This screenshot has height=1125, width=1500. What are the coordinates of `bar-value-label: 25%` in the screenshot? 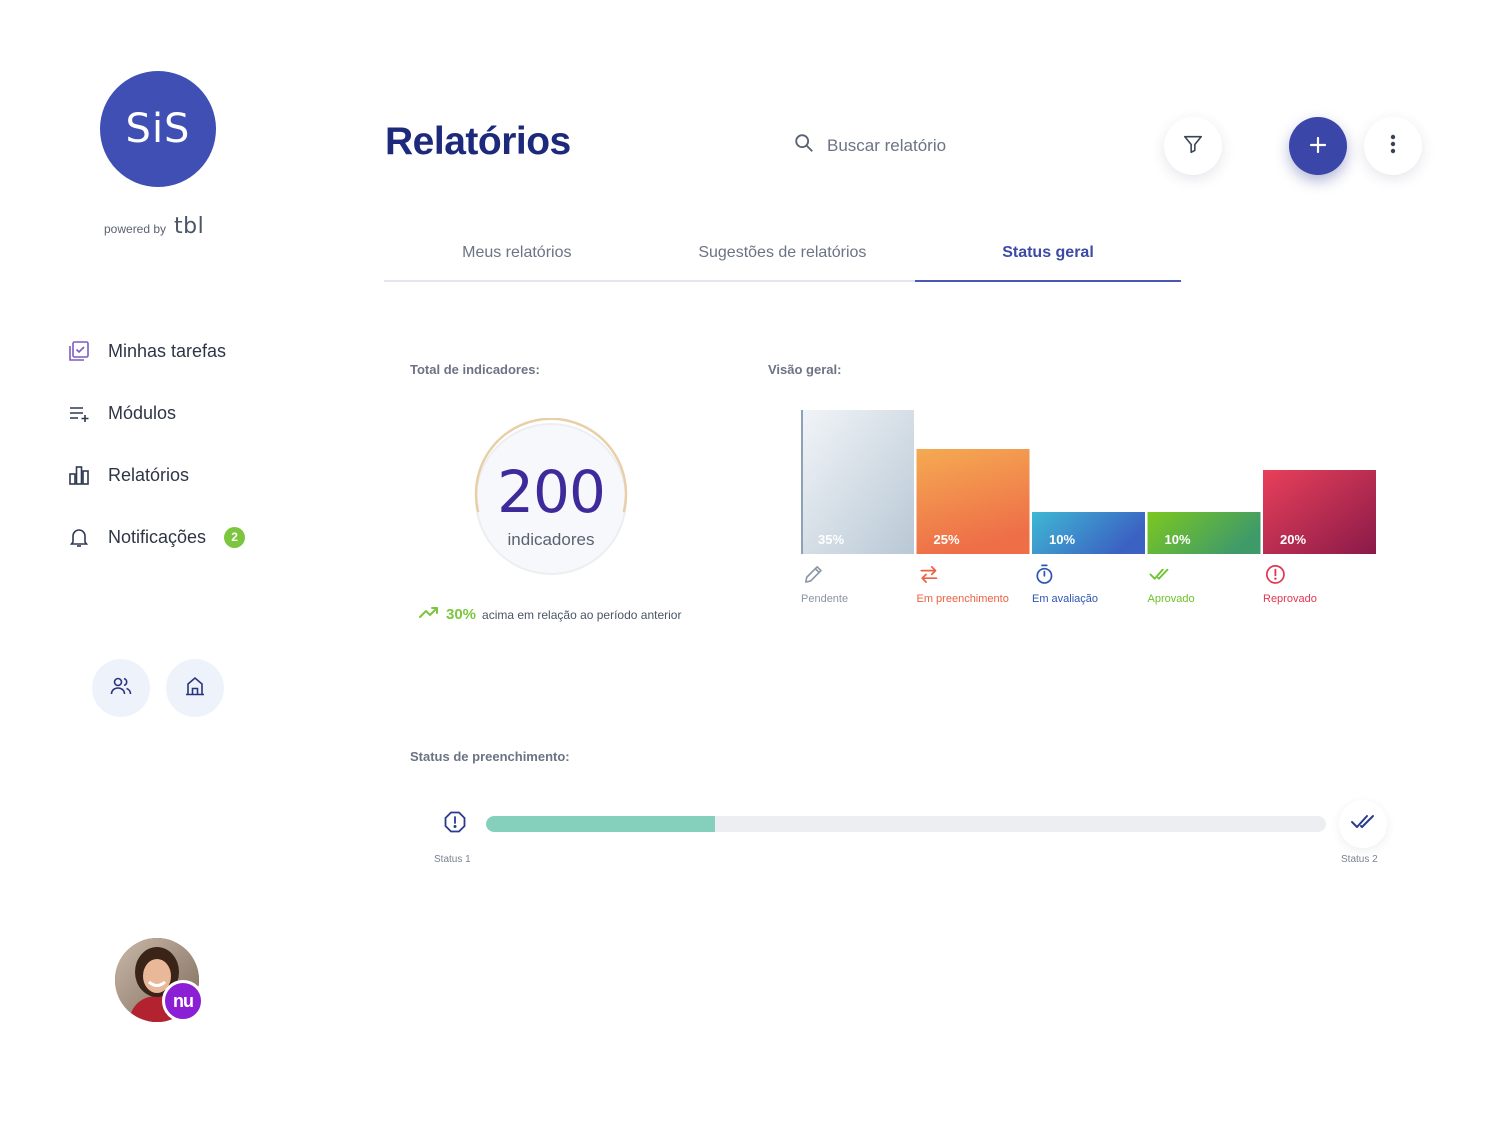 It's located at (947, 539).